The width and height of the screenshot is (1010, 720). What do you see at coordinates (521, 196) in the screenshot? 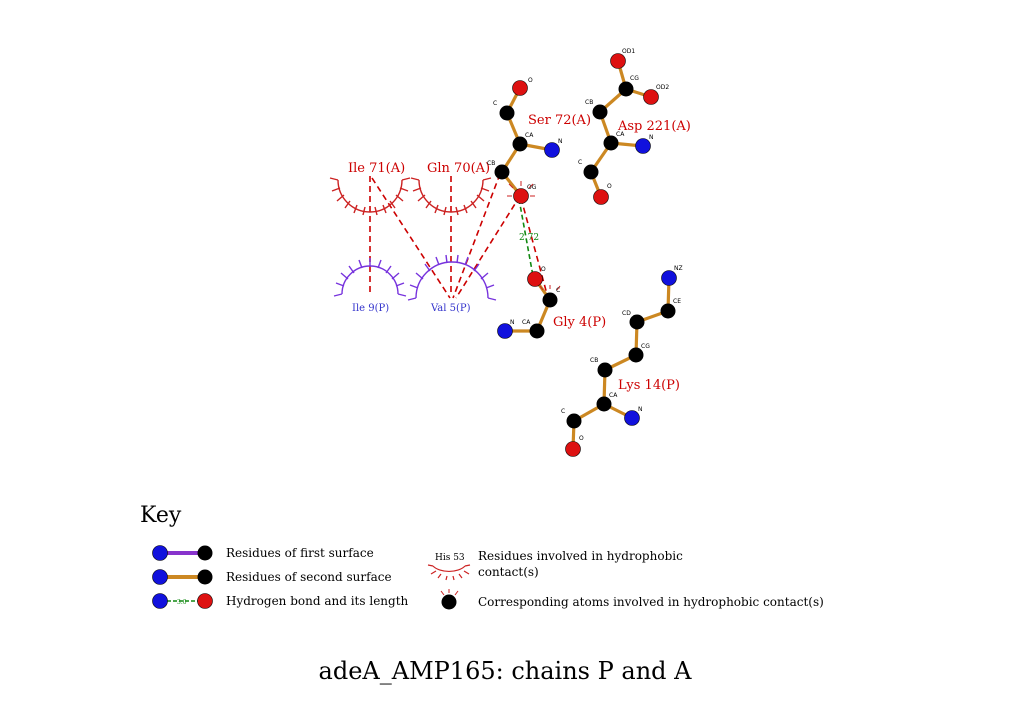
I see `atom-ser-OG` at bounding box center [521, 196].